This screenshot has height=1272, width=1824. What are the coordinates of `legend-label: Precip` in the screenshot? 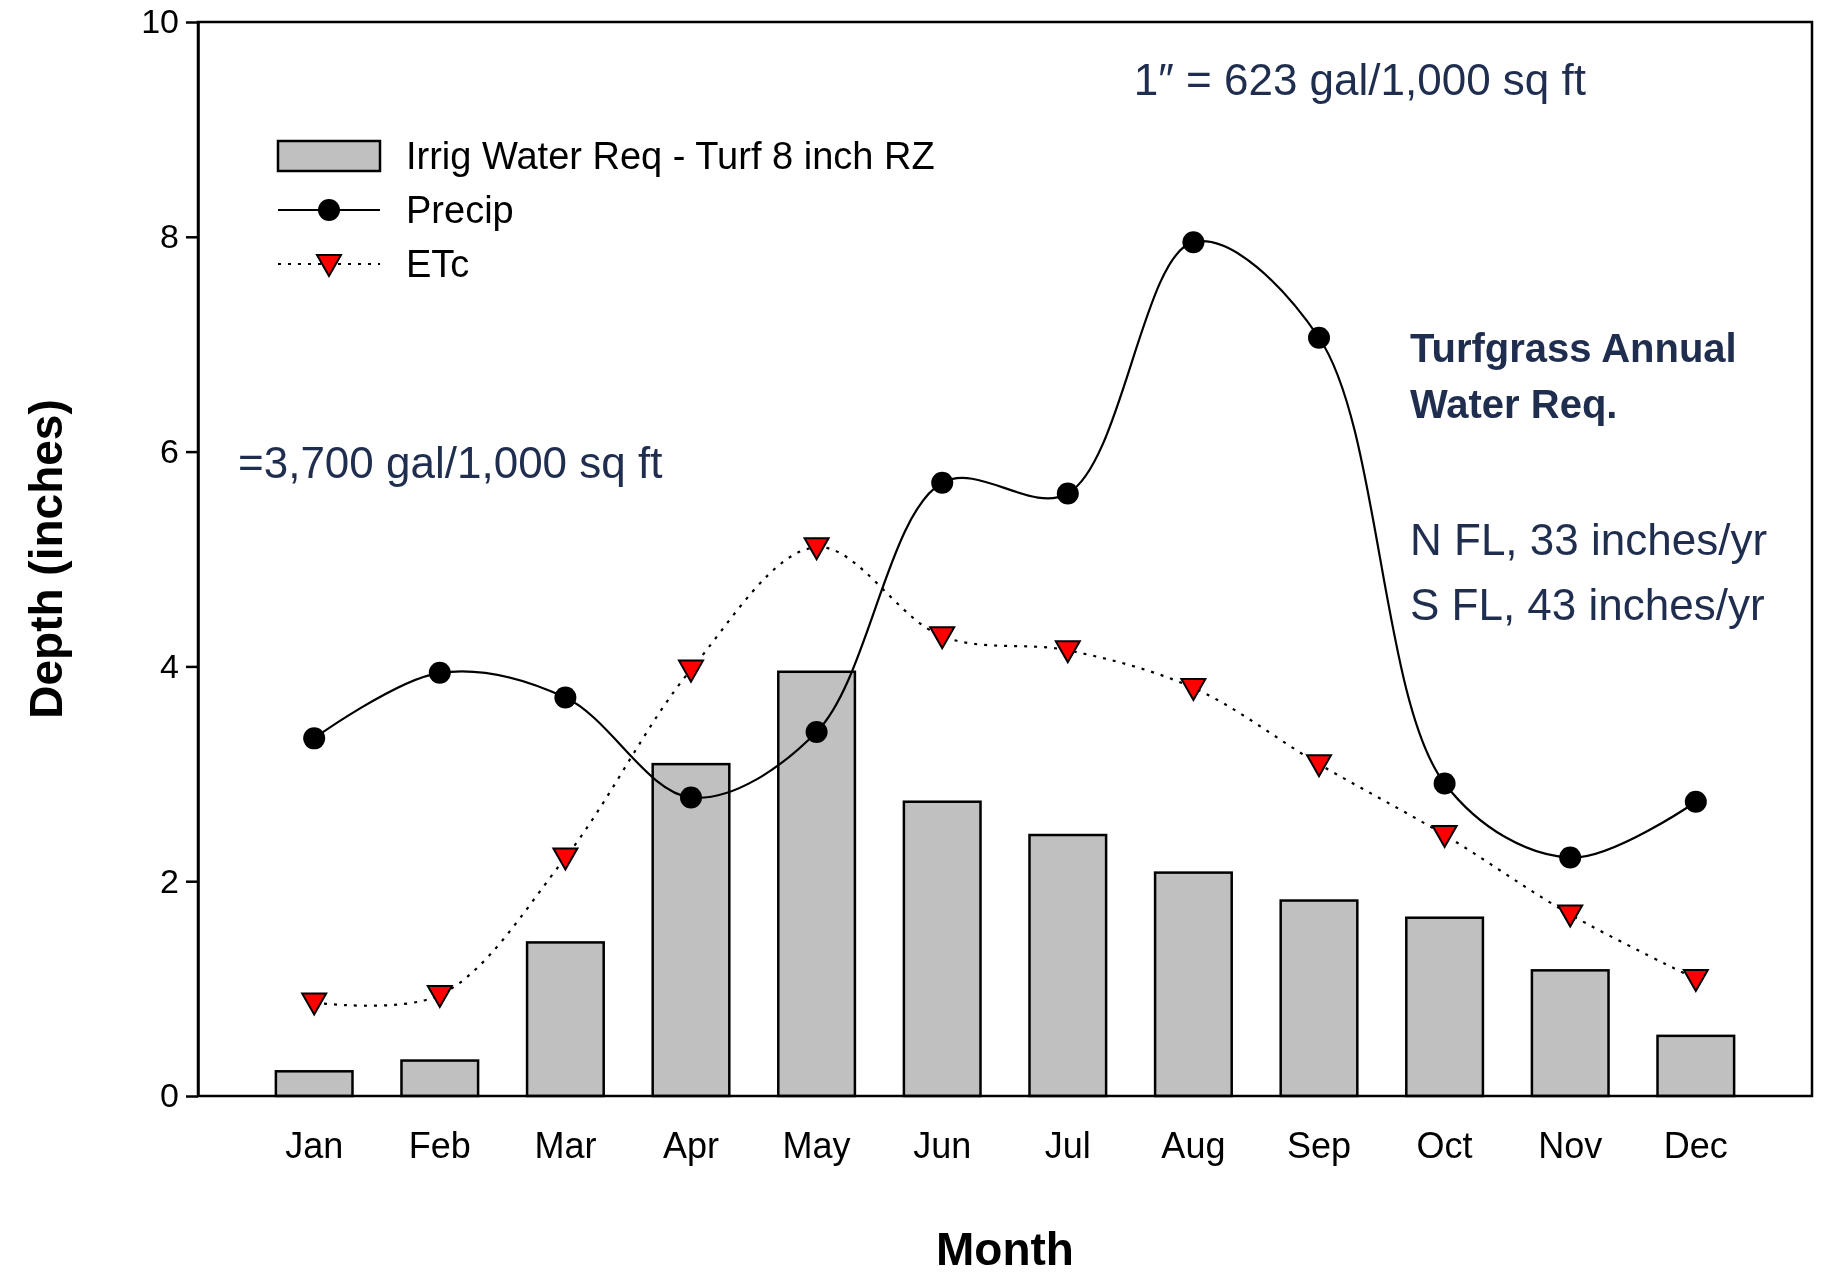 It's located at (460, 210).